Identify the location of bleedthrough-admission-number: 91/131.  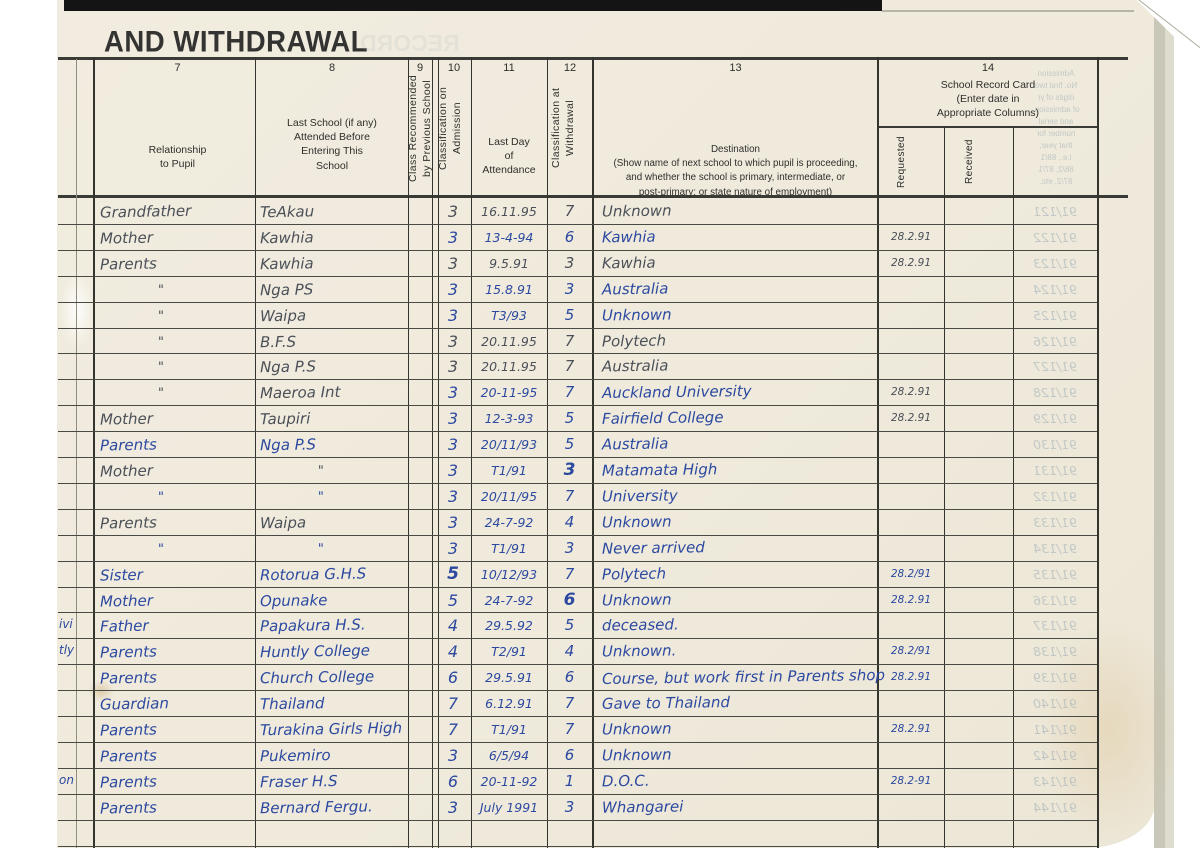
(1055, 470).